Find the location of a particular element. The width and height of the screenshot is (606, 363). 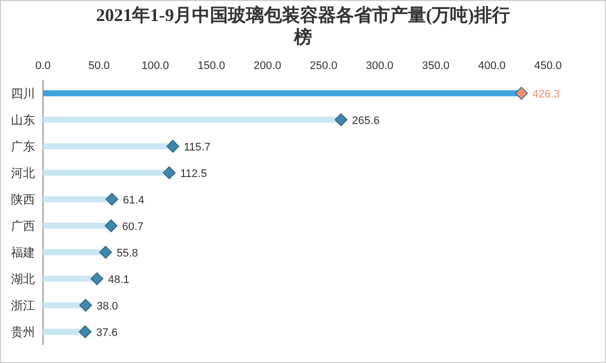

y-tick-label: 四川 is located at coordinates (23, 93).